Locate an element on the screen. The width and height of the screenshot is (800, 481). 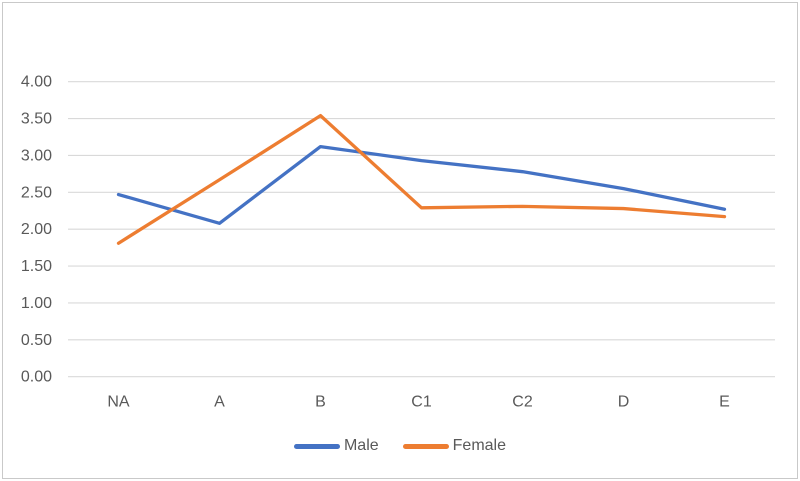
legend-item-female: Female is located at coordinates (454, 445).